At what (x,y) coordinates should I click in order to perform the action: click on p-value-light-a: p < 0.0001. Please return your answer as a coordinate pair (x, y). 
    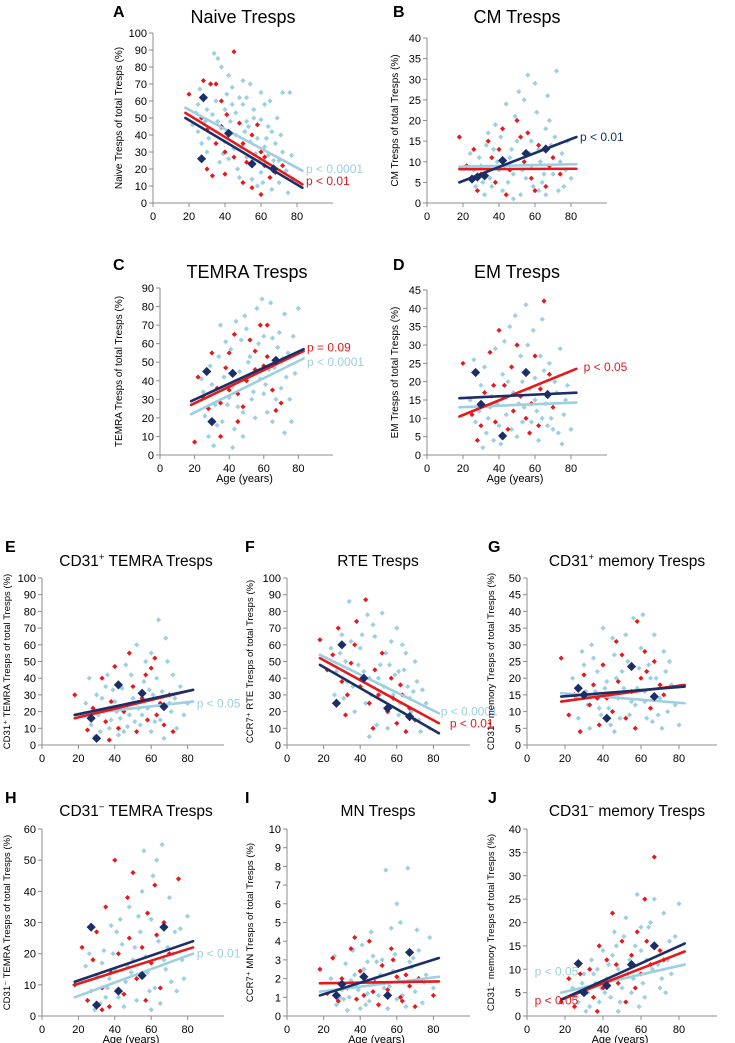
    Looking at the image, I should click on (334, 169).